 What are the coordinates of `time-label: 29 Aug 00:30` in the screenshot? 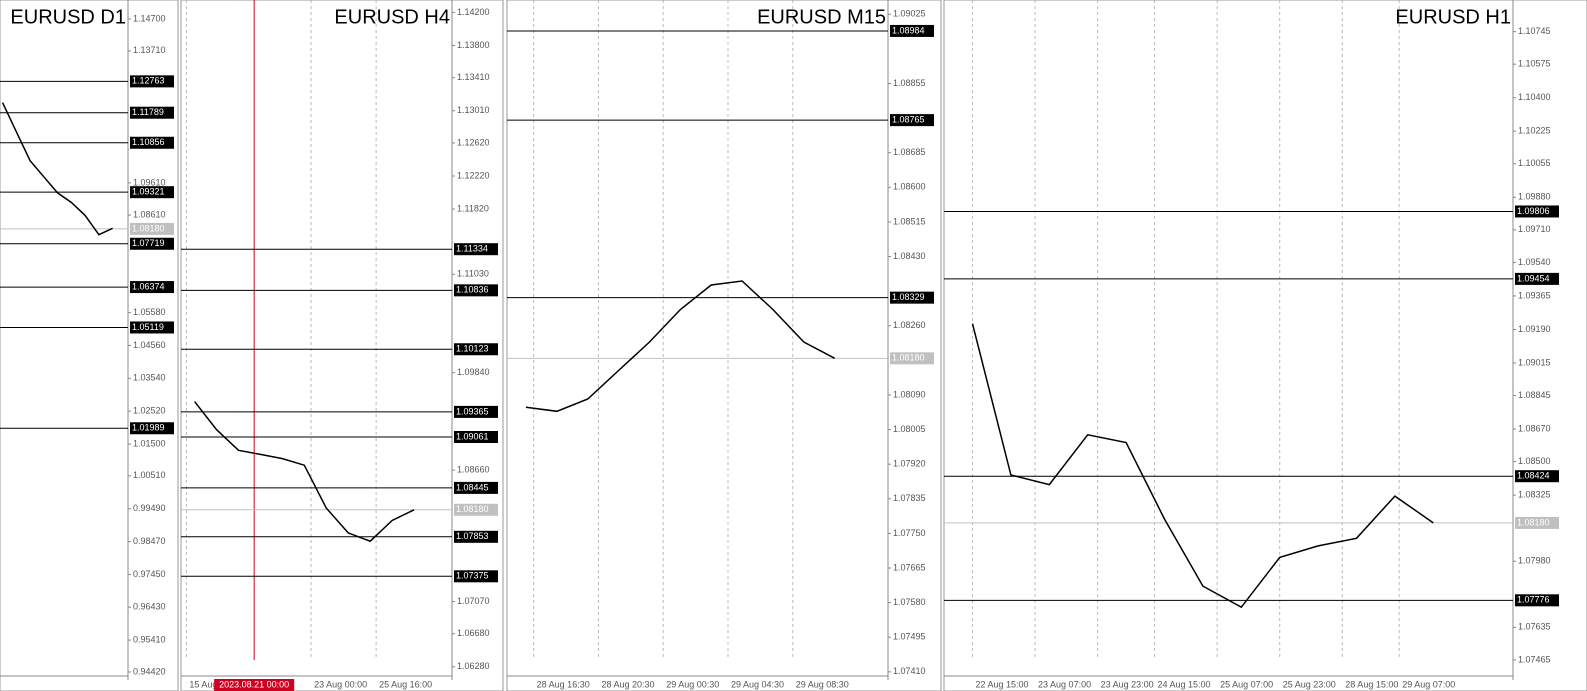 It's located at (692, 684).